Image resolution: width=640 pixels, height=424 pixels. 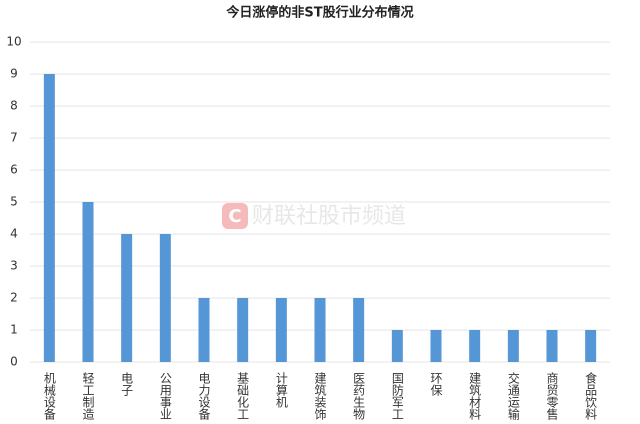 I want to click on x-tick-label: 机械设备, so click(x=49, y=396).